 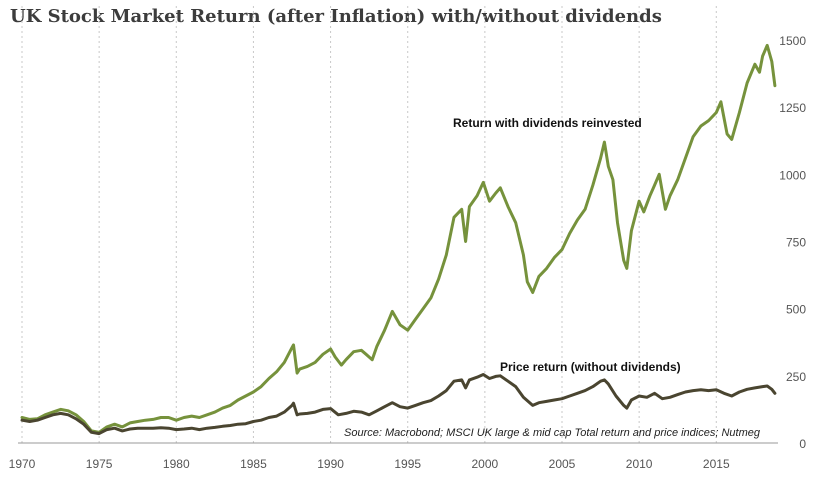 What do you see at coordinates (398, 404) in the screenshot?
I see `series-line-price-return` at bounding box center [398, 404].